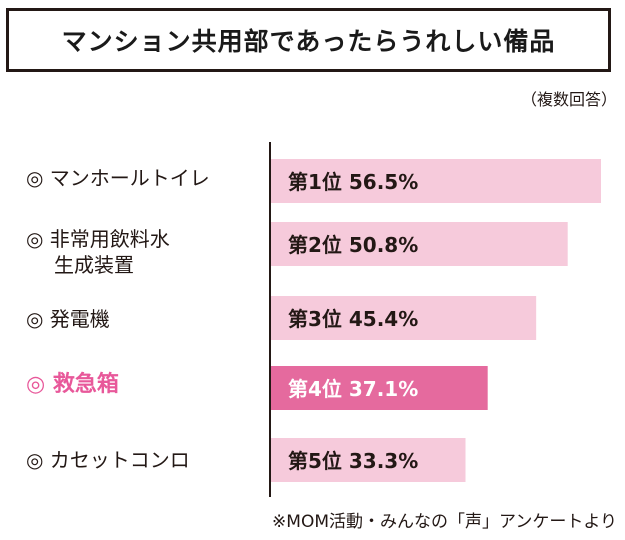 This screenshot has width=625, height=540. Describe the element at coordinates (308, 40) in the screenshot. I see `chart-title: マンション共用部であったらうれしい備品` at that location.